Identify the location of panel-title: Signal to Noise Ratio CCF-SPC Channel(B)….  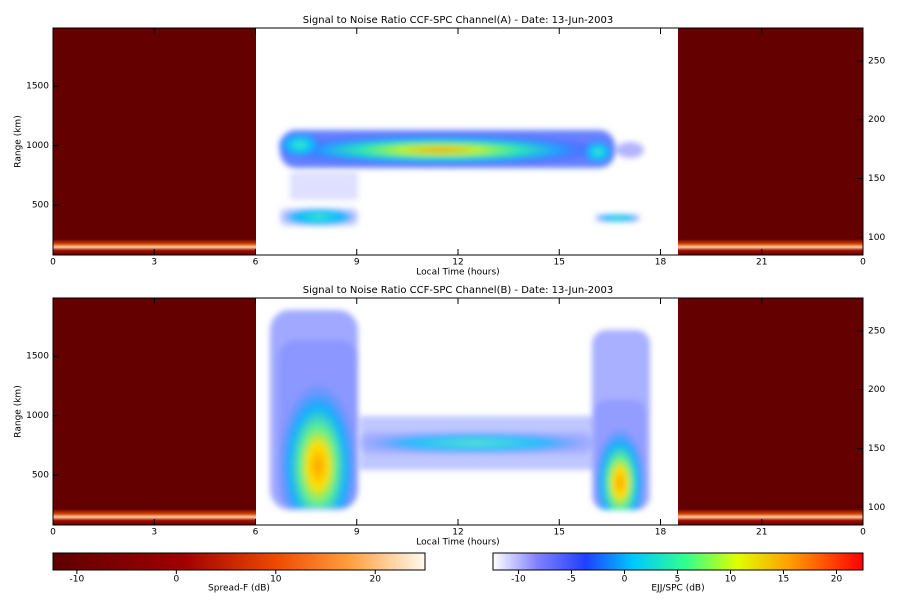
(458, 290).